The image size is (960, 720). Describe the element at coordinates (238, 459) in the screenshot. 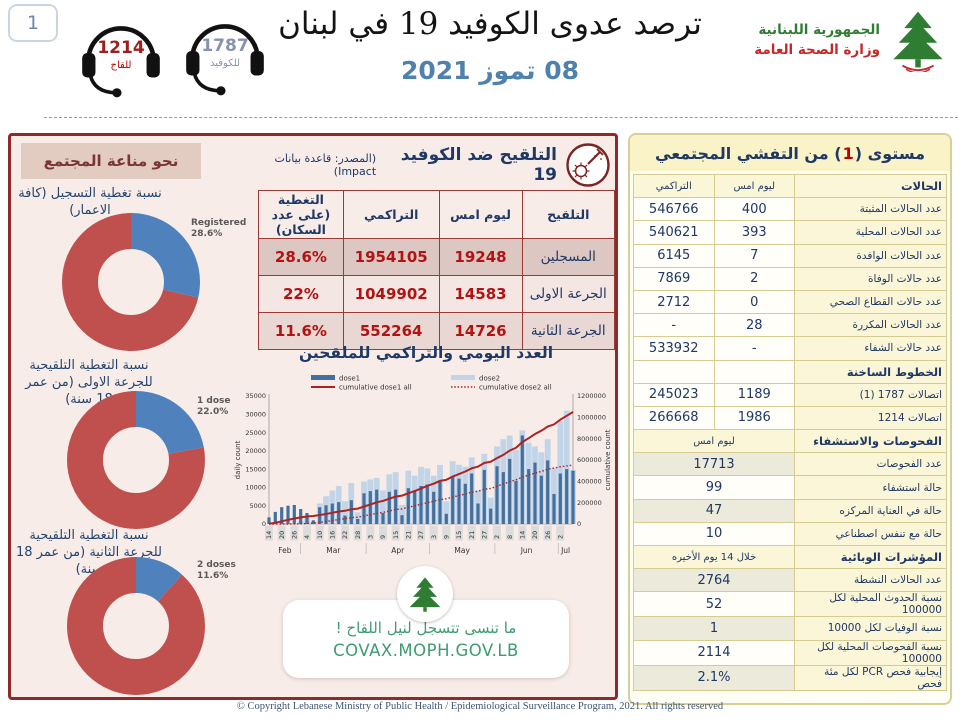

I see `svg-text: daily count` at that location.